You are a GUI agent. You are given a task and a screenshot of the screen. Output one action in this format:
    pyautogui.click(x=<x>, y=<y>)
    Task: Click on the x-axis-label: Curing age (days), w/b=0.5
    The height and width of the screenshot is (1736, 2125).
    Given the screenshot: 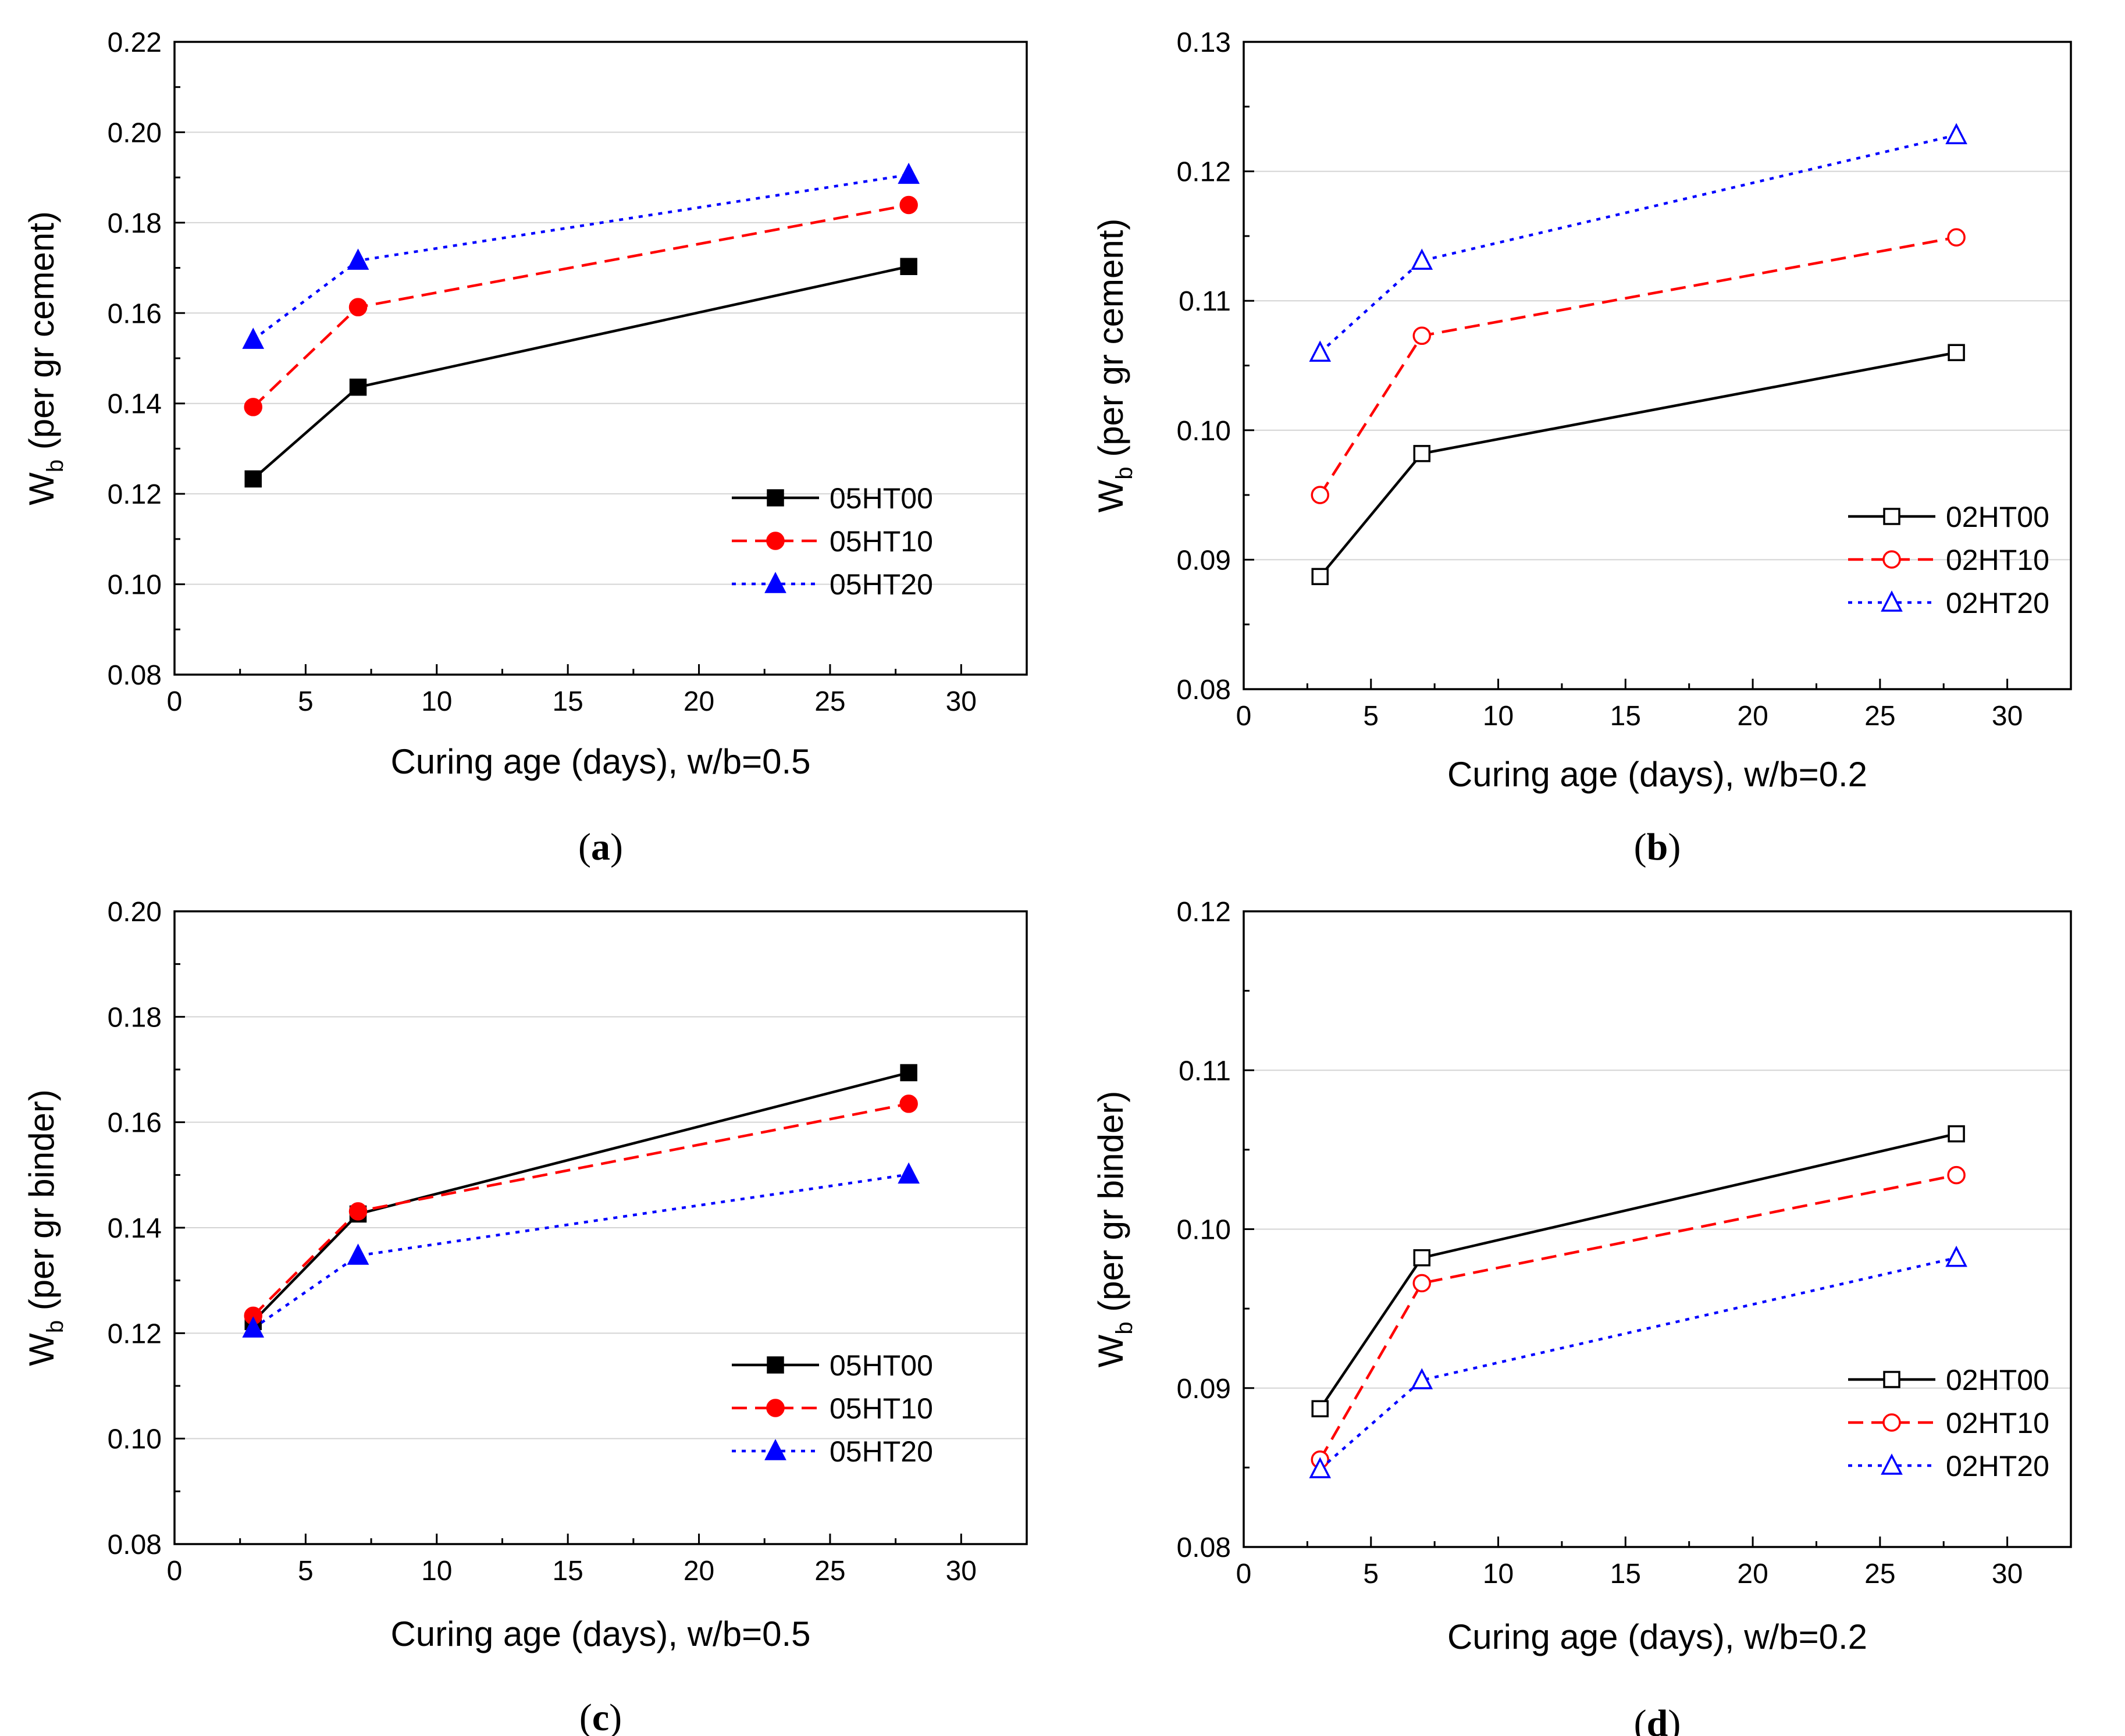 What is the action you would take?
    pyautogui.click(x=600, y=762)
    